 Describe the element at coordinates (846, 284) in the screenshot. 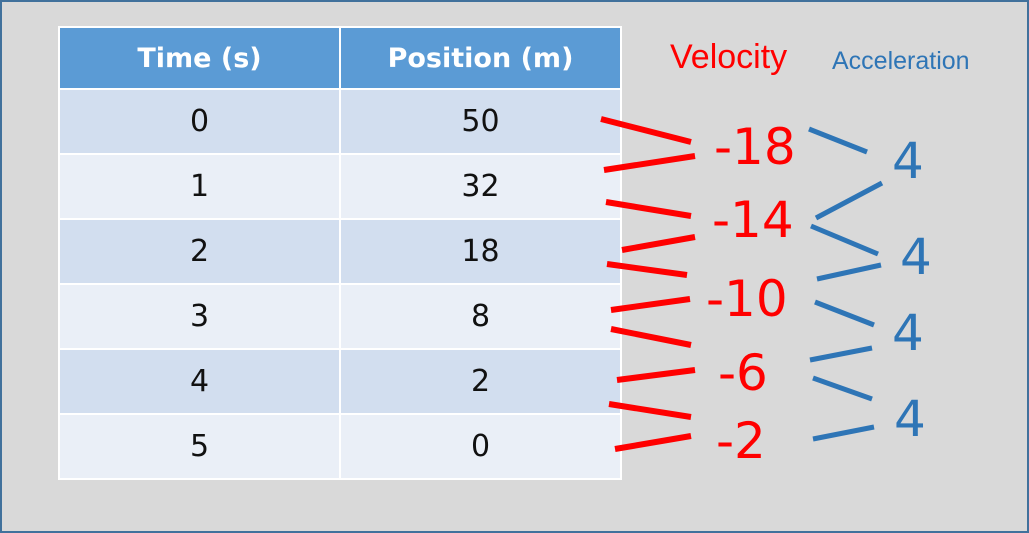

I see `acceleration-connector-lines` at that location.